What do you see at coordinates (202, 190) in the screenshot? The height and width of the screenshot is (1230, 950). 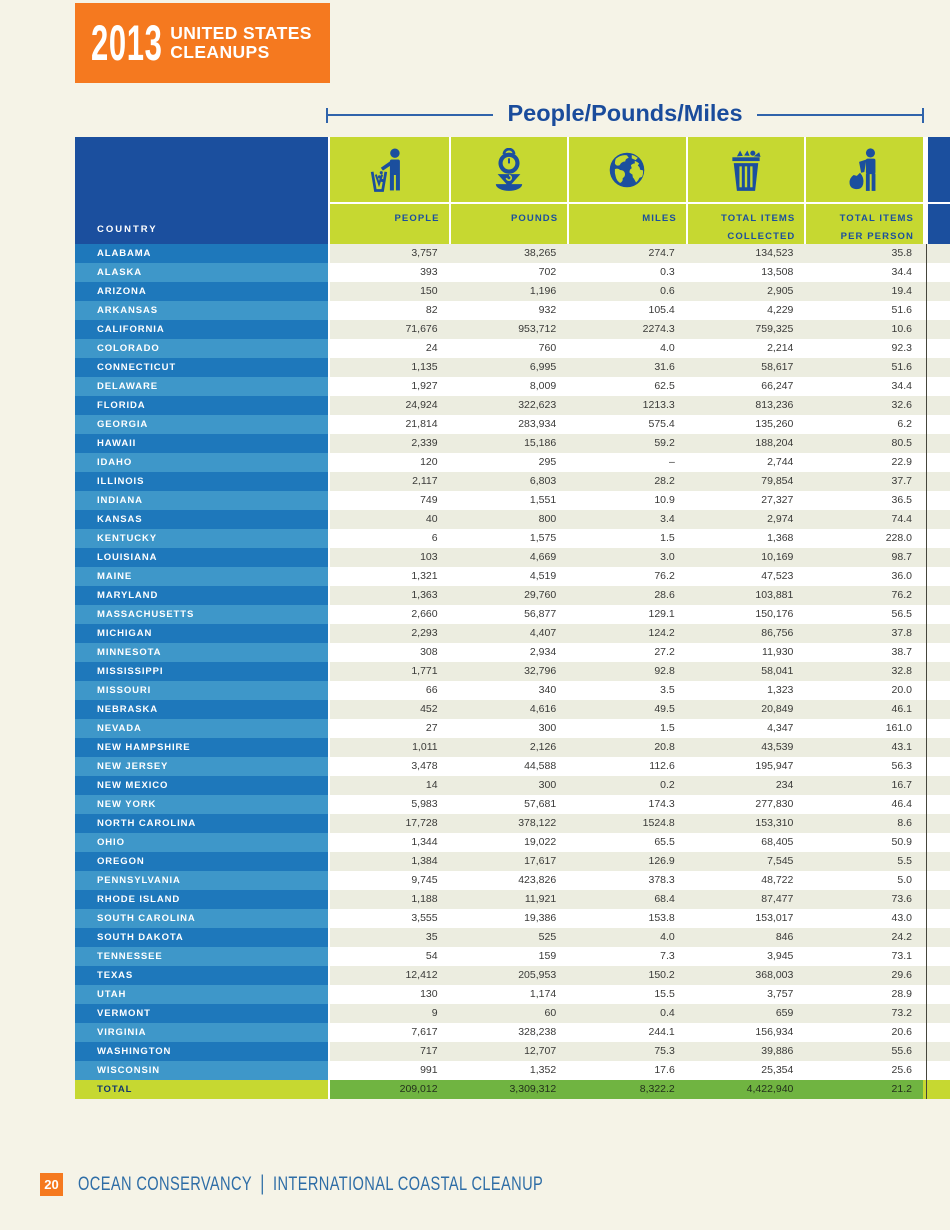 I see `column-header-country: COUNTRY` at bounding box center [202, 190].